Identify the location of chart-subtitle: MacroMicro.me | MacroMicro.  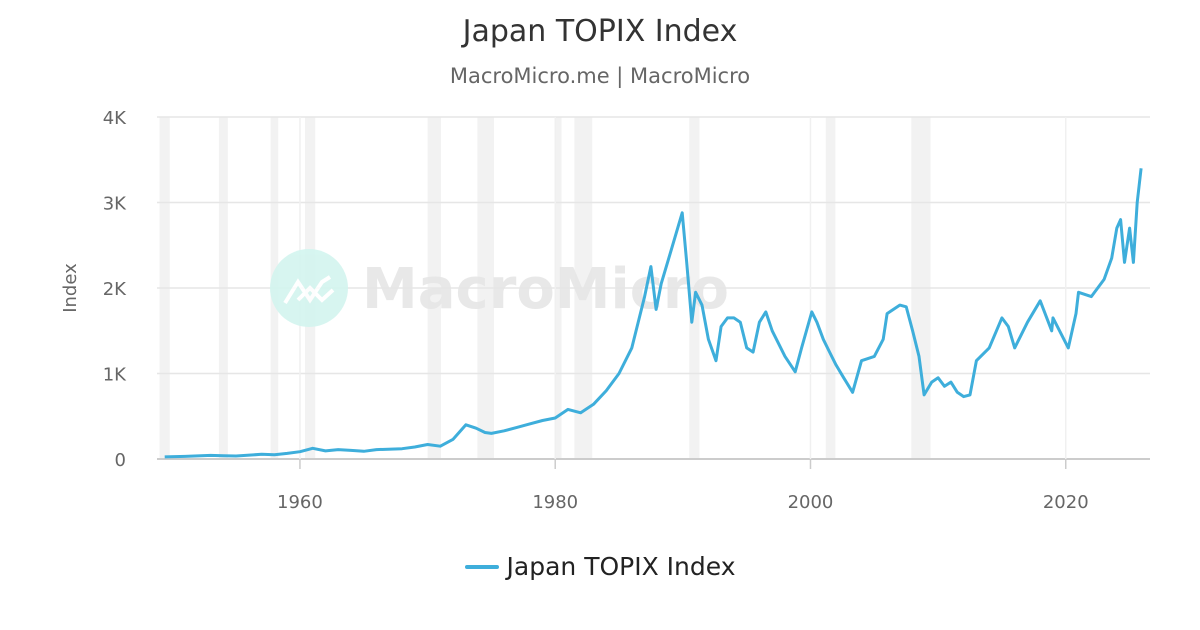
(600, 76).